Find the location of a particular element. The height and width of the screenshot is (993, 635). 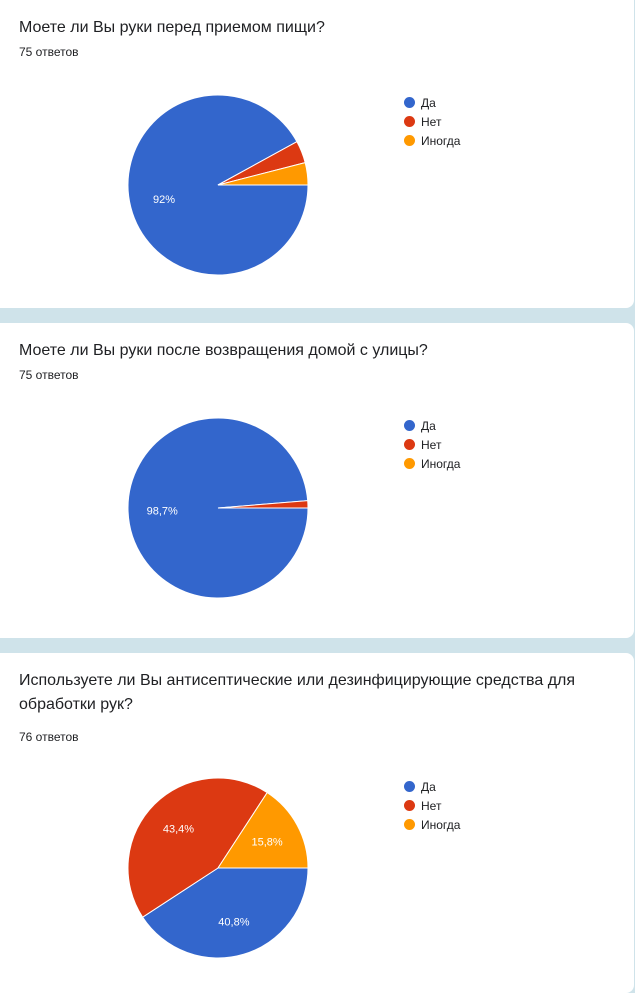

slice-data-label: 98,7% is located at coordinates (162, 511).